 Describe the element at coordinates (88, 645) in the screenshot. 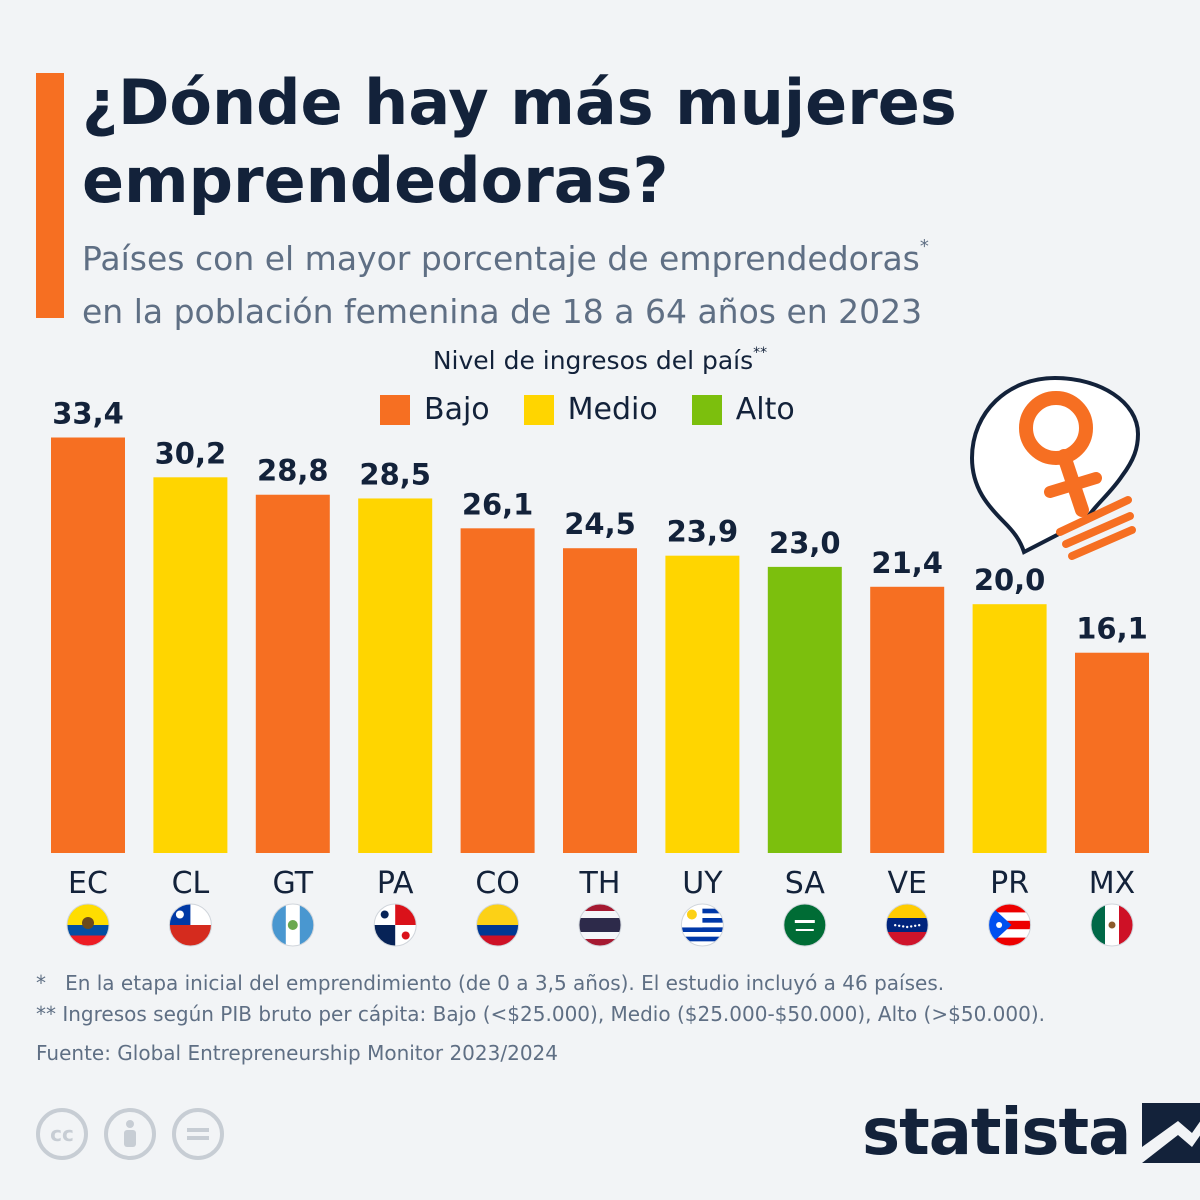

I see `bar-ec` at that location.